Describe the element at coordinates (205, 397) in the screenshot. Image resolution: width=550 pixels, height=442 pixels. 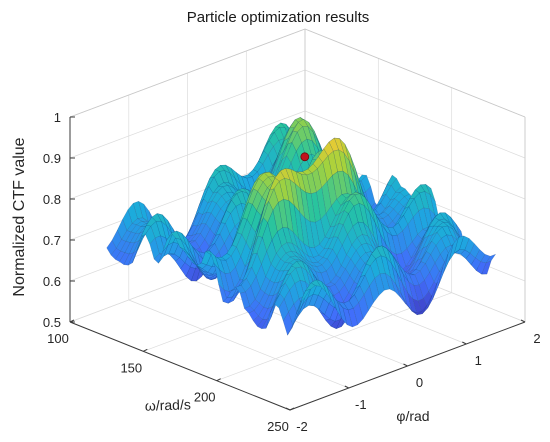
I see `x-tick-label: 200` at that location.